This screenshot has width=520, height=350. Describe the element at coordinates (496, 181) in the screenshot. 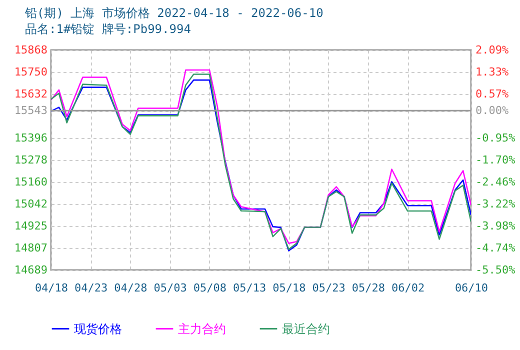

I see `y2-tick-label: -2.46%` at that location.